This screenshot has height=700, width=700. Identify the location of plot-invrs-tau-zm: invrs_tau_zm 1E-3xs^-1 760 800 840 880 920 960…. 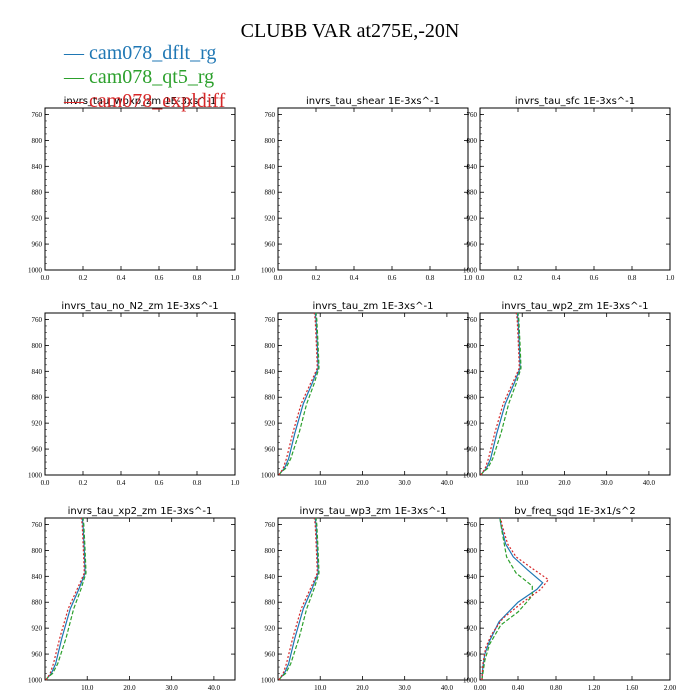
(365, 394).